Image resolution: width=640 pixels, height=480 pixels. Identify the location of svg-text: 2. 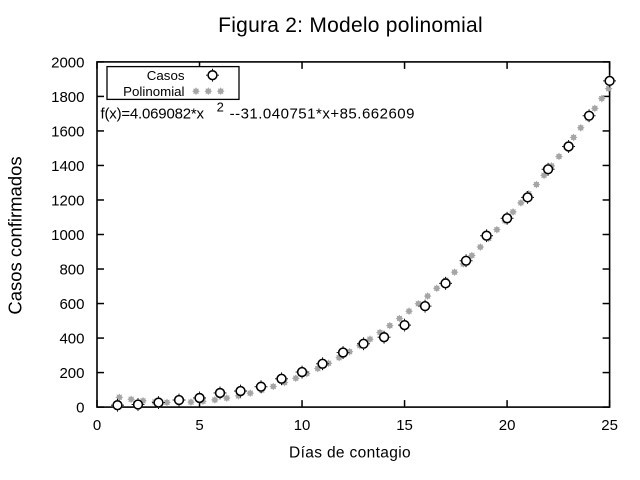
(220, 107).